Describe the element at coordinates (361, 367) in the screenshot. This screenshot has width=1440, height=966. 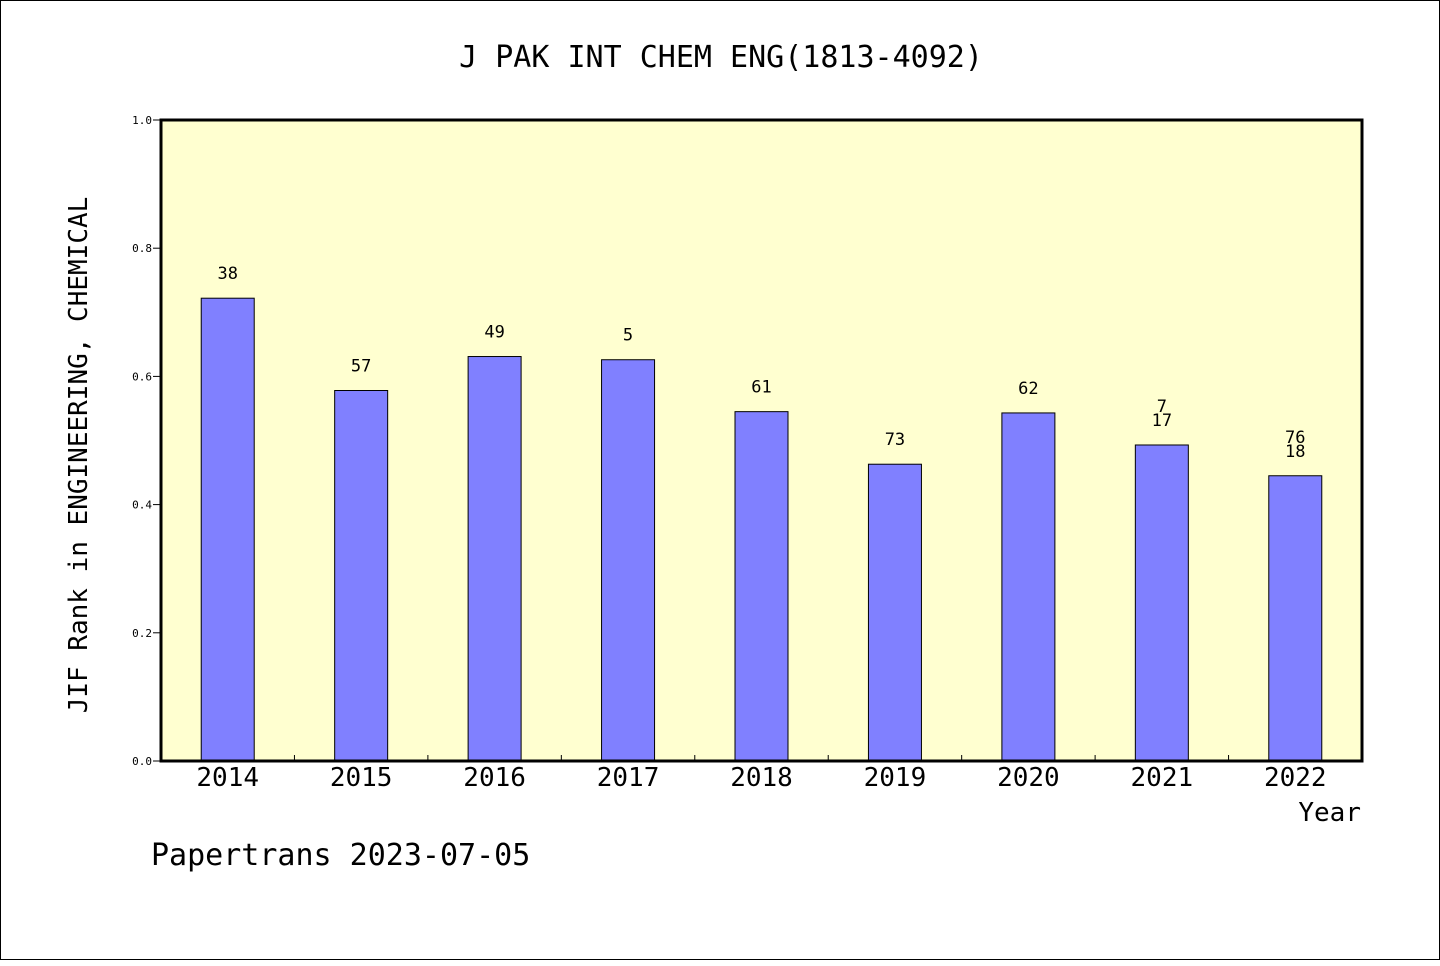
I see `bar-label: 57` at that location.